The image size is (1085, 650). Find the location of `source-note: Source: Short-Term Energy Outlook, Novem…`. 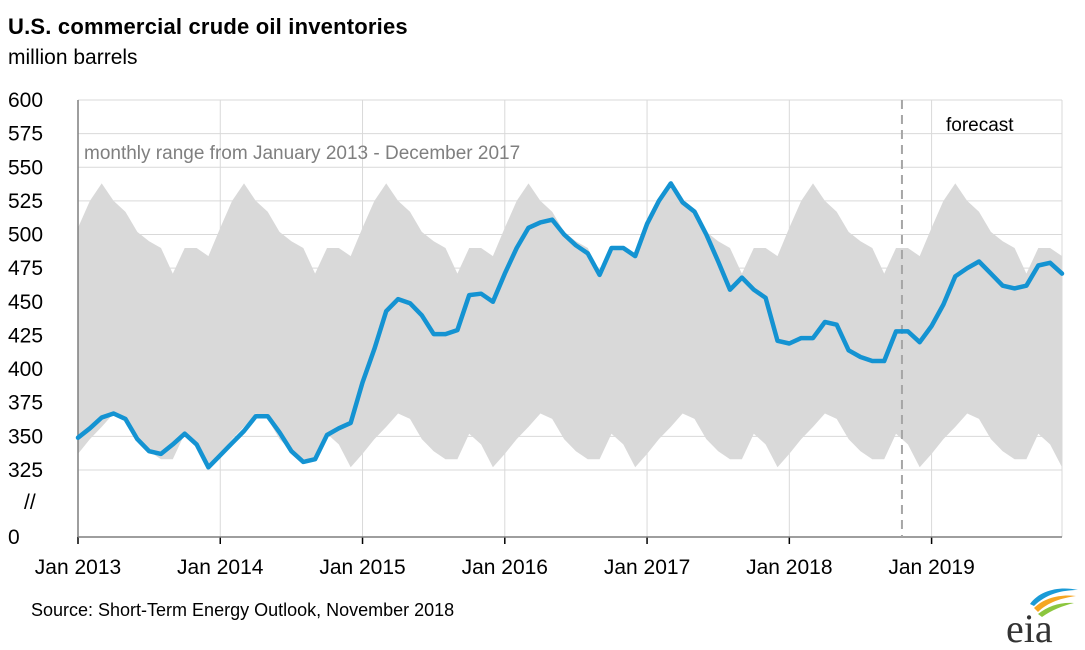

source-note: Source: Short-Term Energy Outlook, Novem… is located at coordinates (243, 610).